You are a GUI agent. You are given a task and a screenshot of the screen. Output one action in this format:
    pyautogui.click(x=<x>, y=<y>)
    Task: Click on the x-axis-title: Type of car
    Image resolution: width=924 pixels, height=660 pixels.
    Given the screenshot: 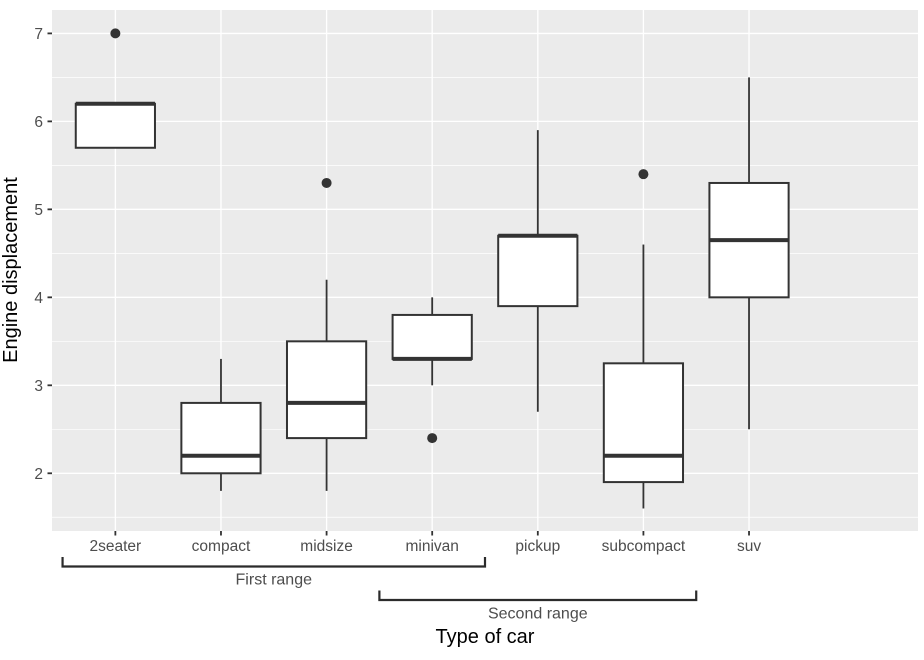 What is the action you would take?
    pyautogui.click(x=485, y=637)
    